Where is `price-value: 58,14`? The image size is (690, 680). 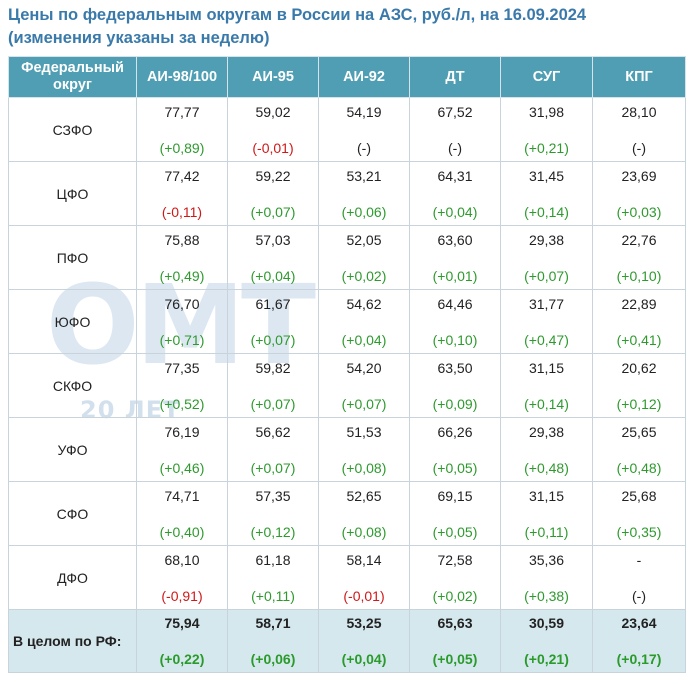
price-value: 58,14 is located at coordinates (364, 559).